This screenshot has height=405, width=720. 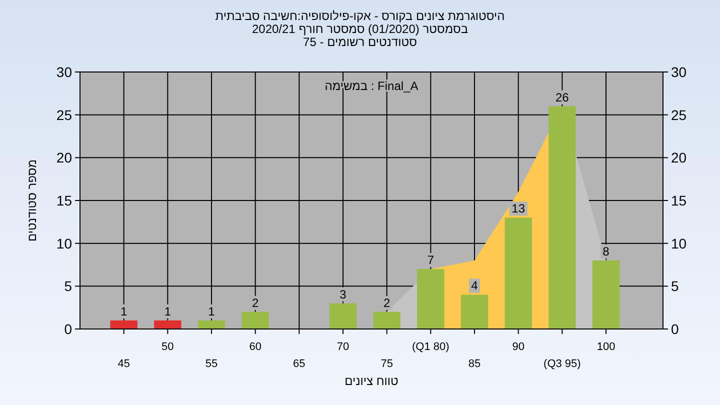 What do you see at coordinates (124, 364) in the screenshot?
I see `x-tick-label: 45` at bounding box center [124, 364].